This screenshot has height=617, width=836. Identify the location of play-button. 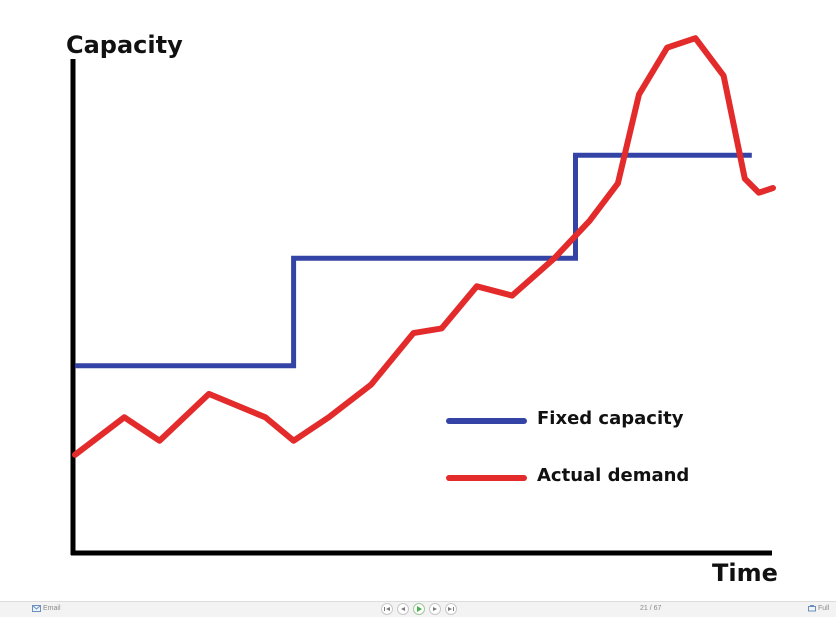
(419, 609).